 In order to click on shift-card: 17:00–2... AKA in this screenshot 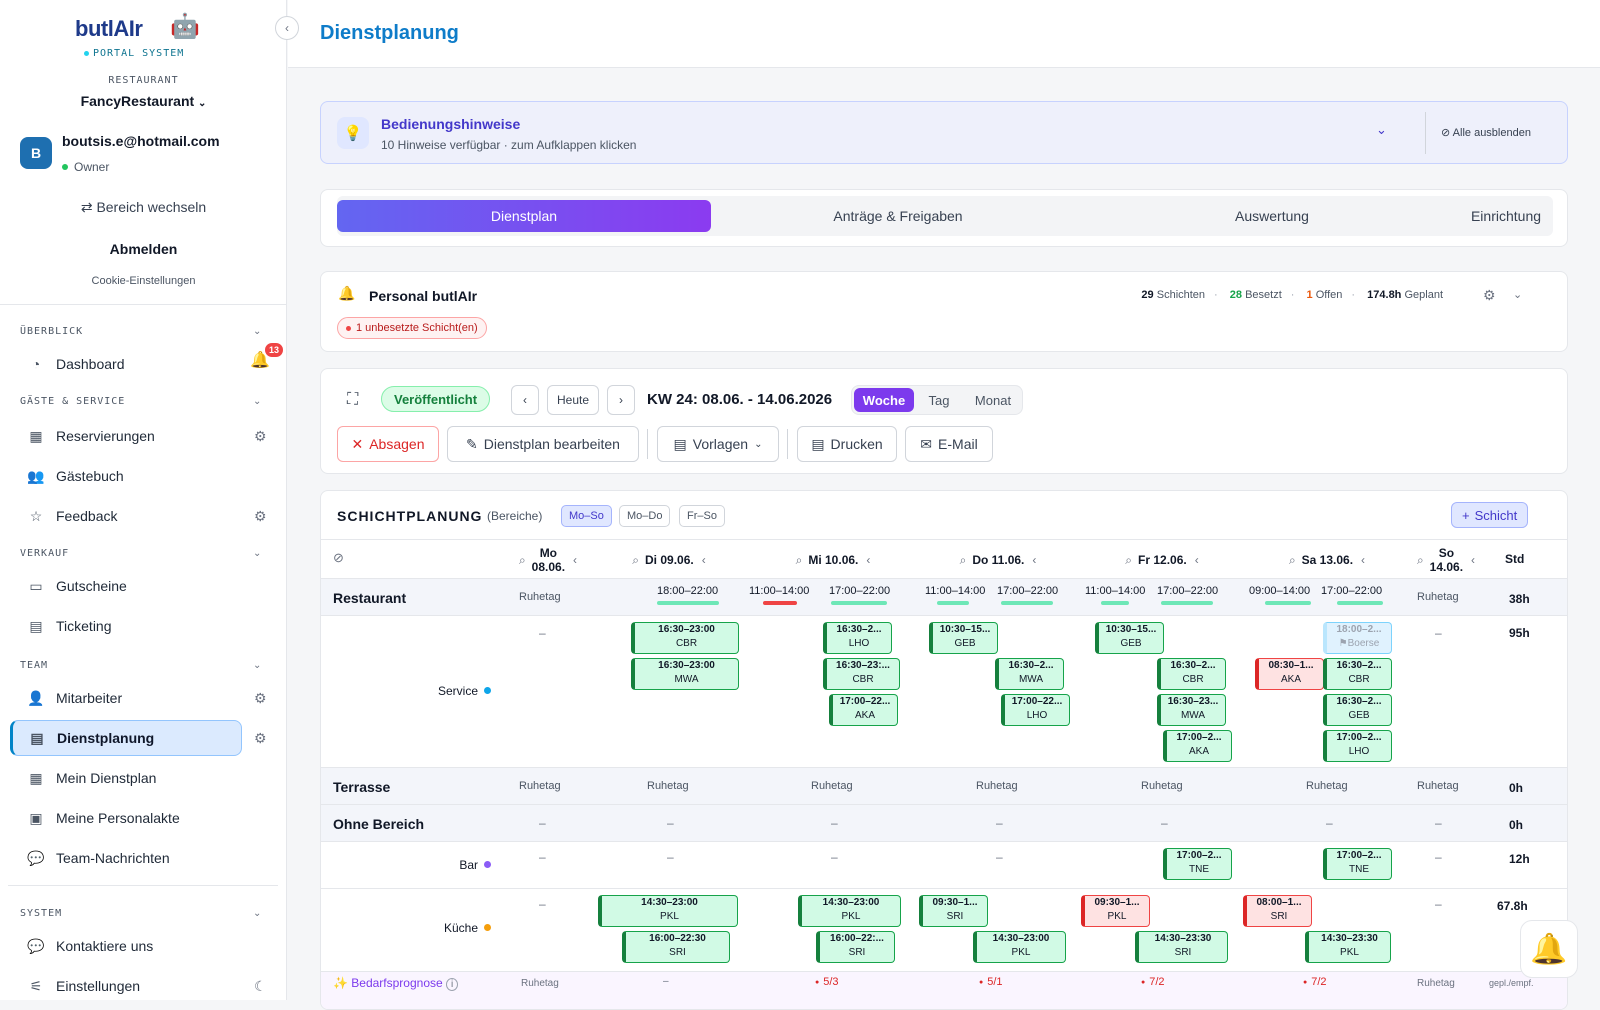, I will do `click(1197, 746)`.